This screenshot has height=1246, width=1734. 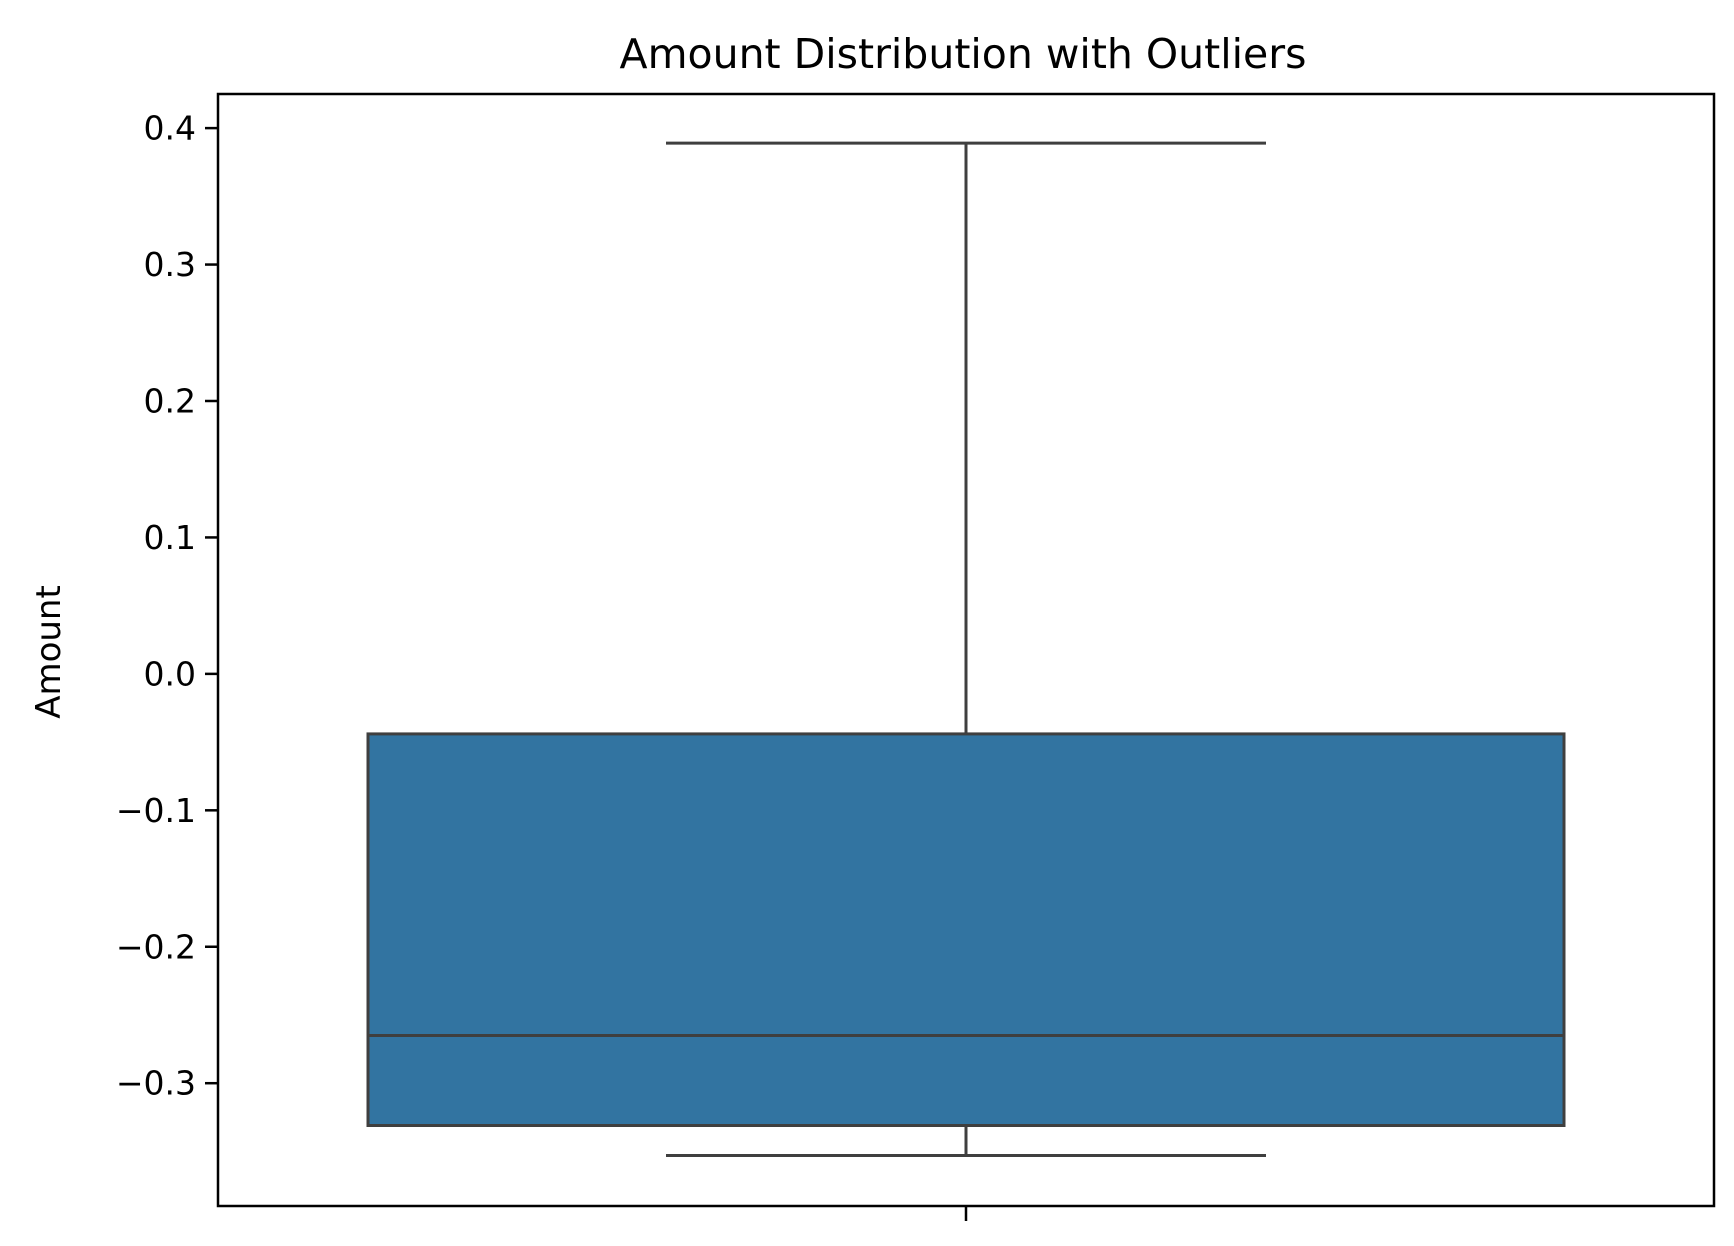 I want to click on y-tick-label: 0.3, so click(x=170, y=264).